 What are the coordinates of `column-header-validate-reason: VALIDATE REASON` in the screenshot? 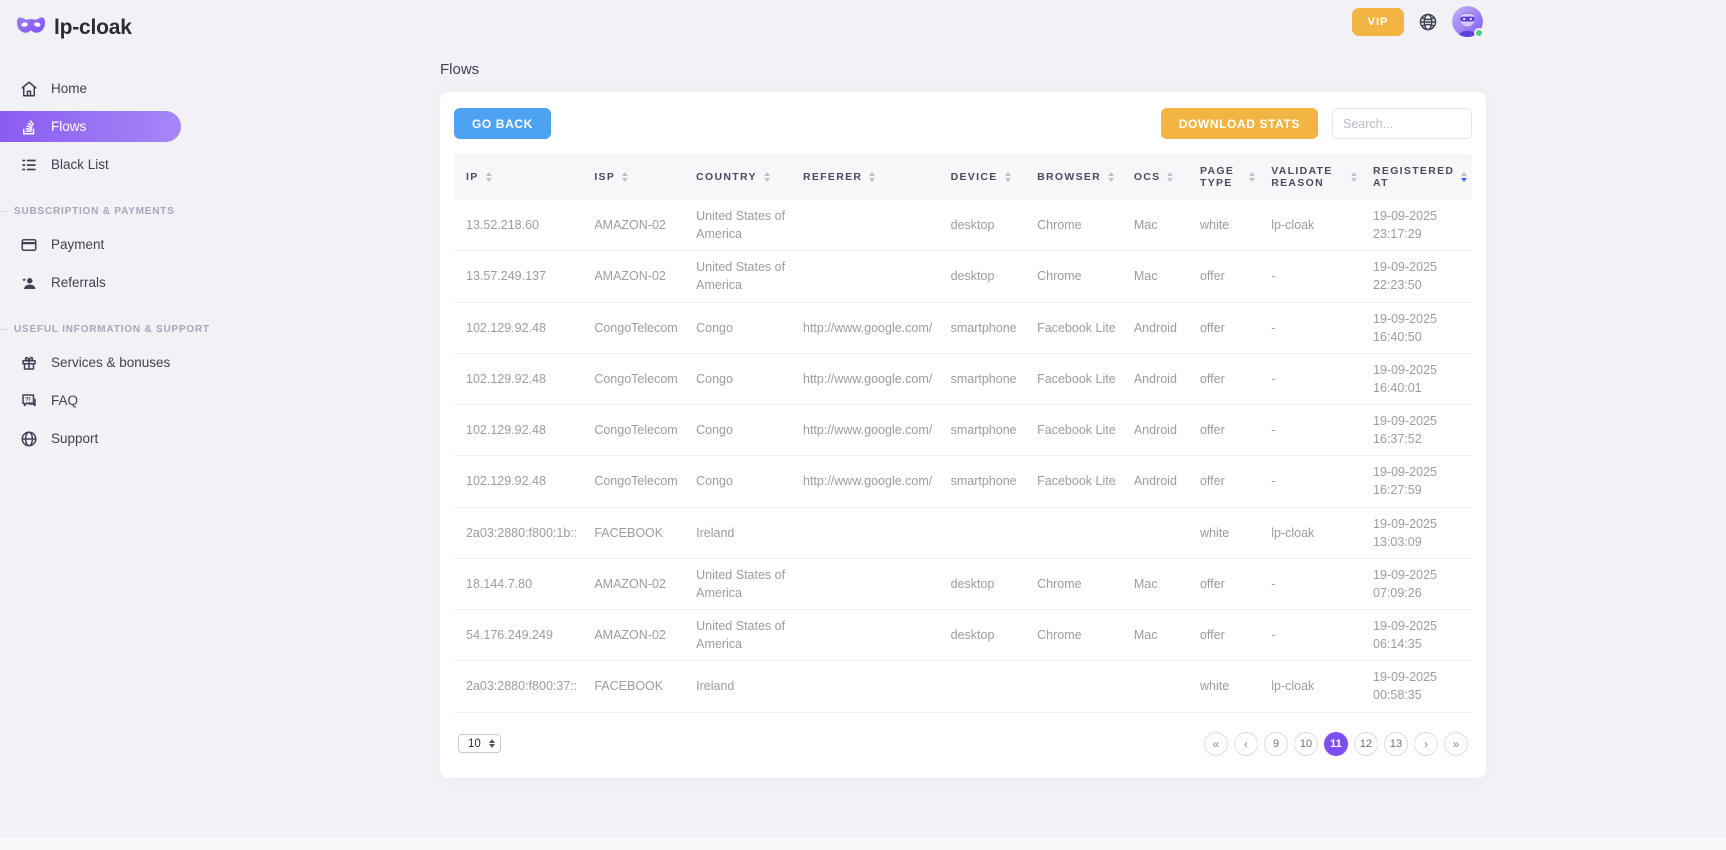 It's located at (1314, 177).